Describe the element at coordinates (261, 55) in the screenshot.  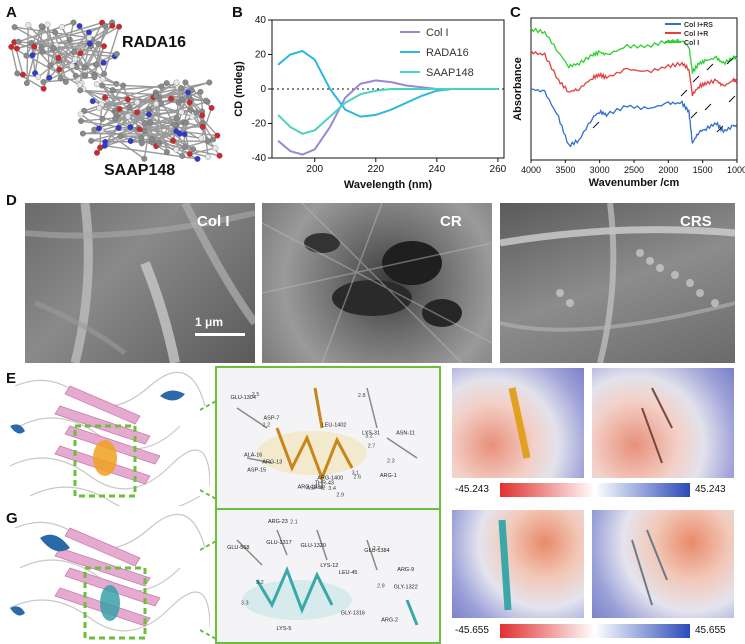
I see `y-tick-label: 20` at that location.